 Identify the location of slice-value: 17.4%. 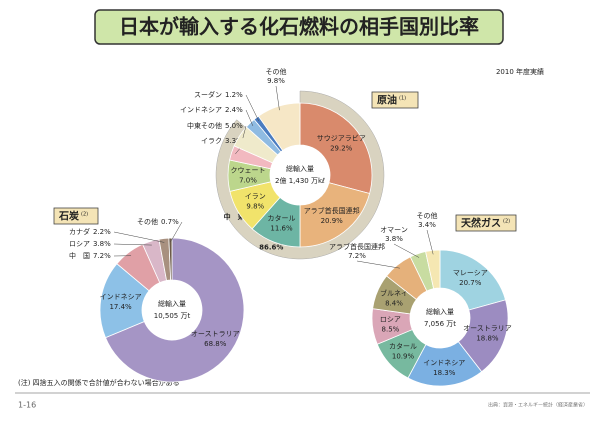
(120, 307).